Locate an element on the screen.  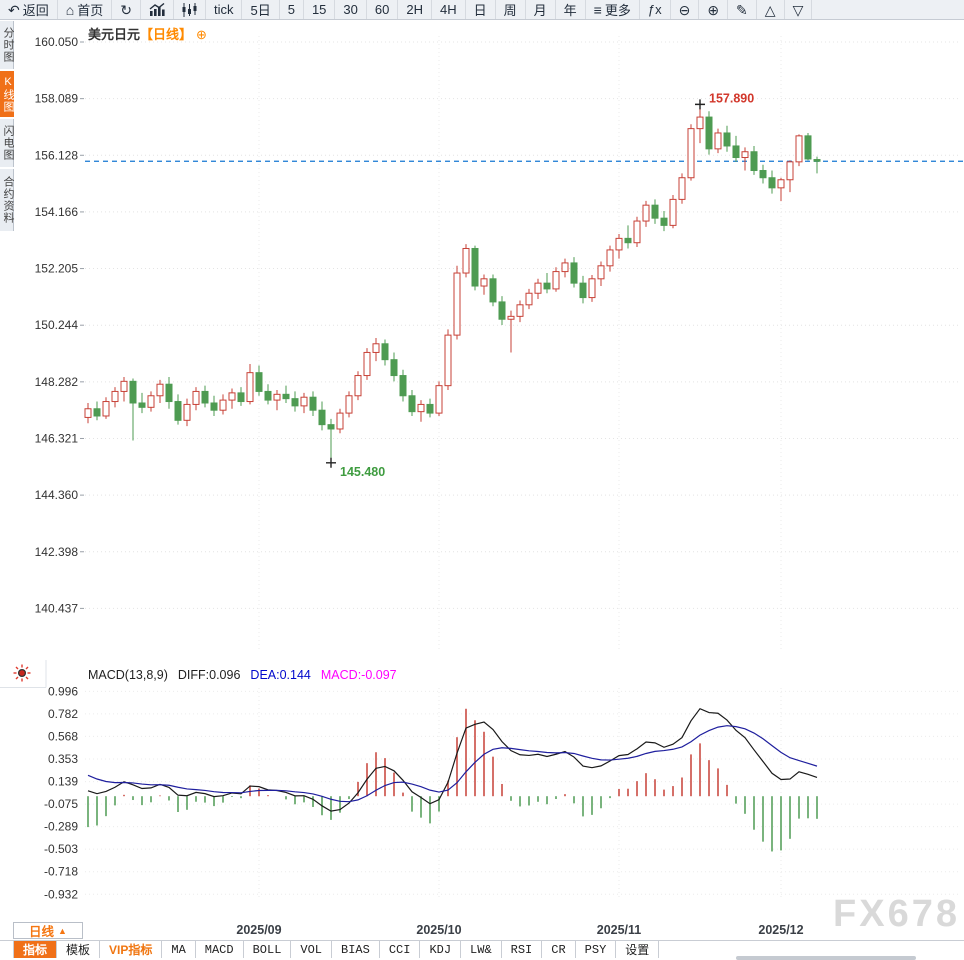
y-axis-label: 144.360 is located at coordinates (57, 495).